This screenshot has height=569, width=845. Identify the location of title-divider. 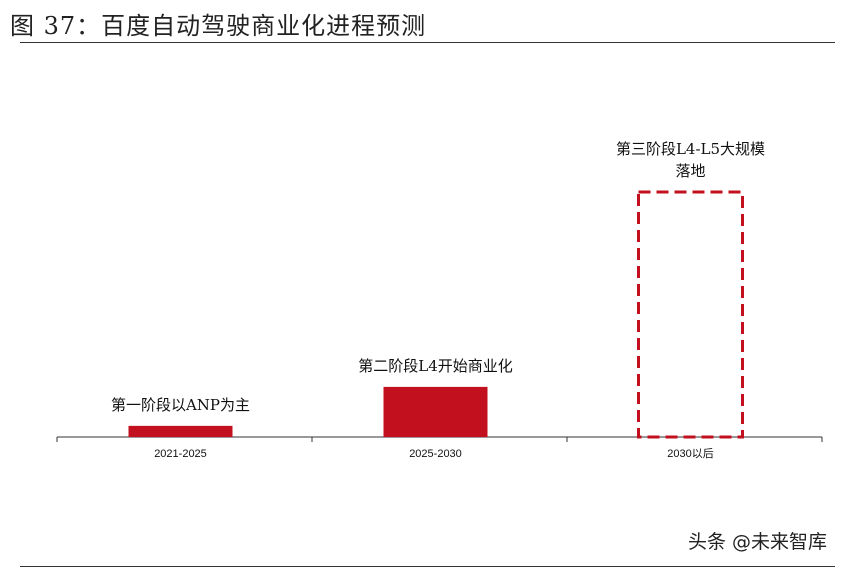
(427, 42).